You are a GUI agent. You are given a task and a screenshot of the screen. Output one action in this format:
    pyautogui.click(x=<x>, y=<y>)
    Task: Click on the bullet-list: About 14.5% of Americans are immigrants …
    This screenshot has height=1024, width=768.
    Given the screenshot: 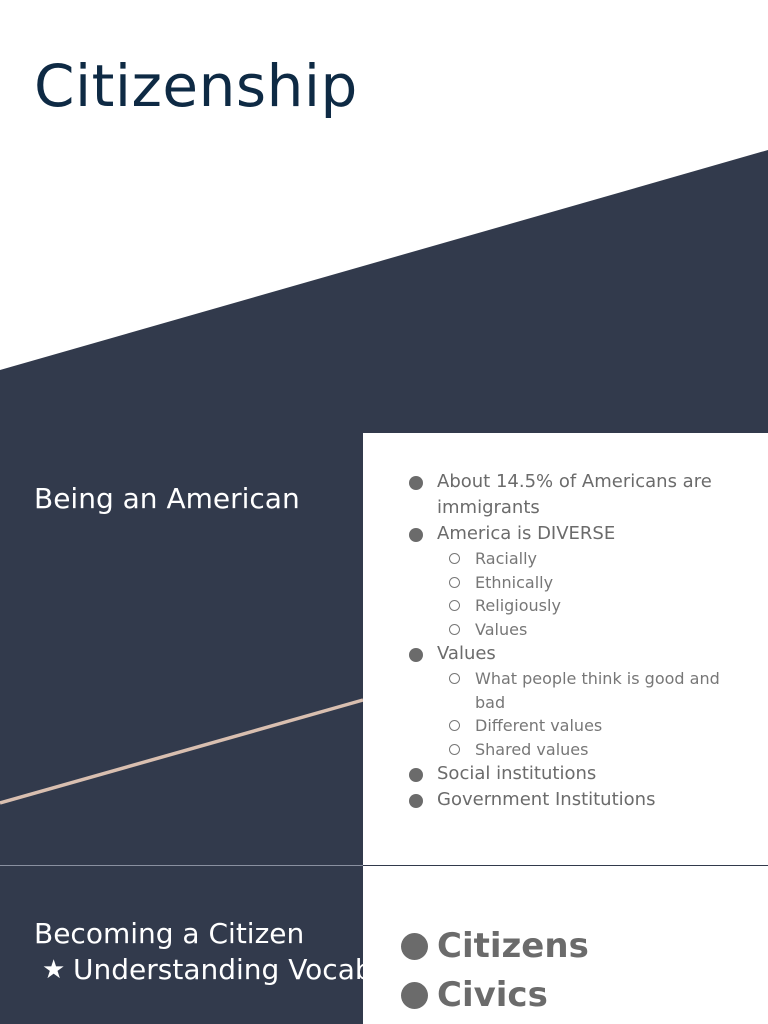 What is the action you would take?
    pyautogui.click(x=578, y=641)
    